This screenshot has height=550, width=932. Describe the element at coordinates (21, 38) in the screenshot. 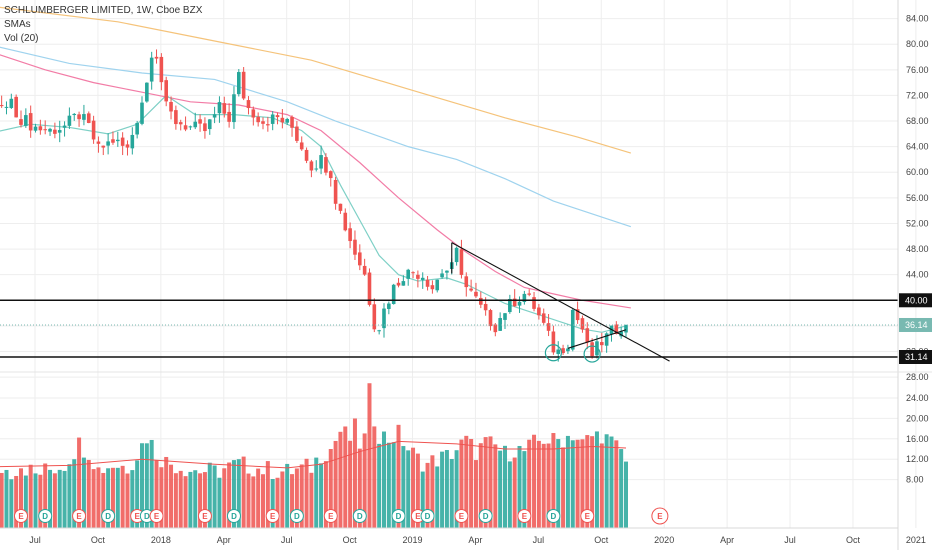

I see `indicator-volume: Vol (20)` at that location.